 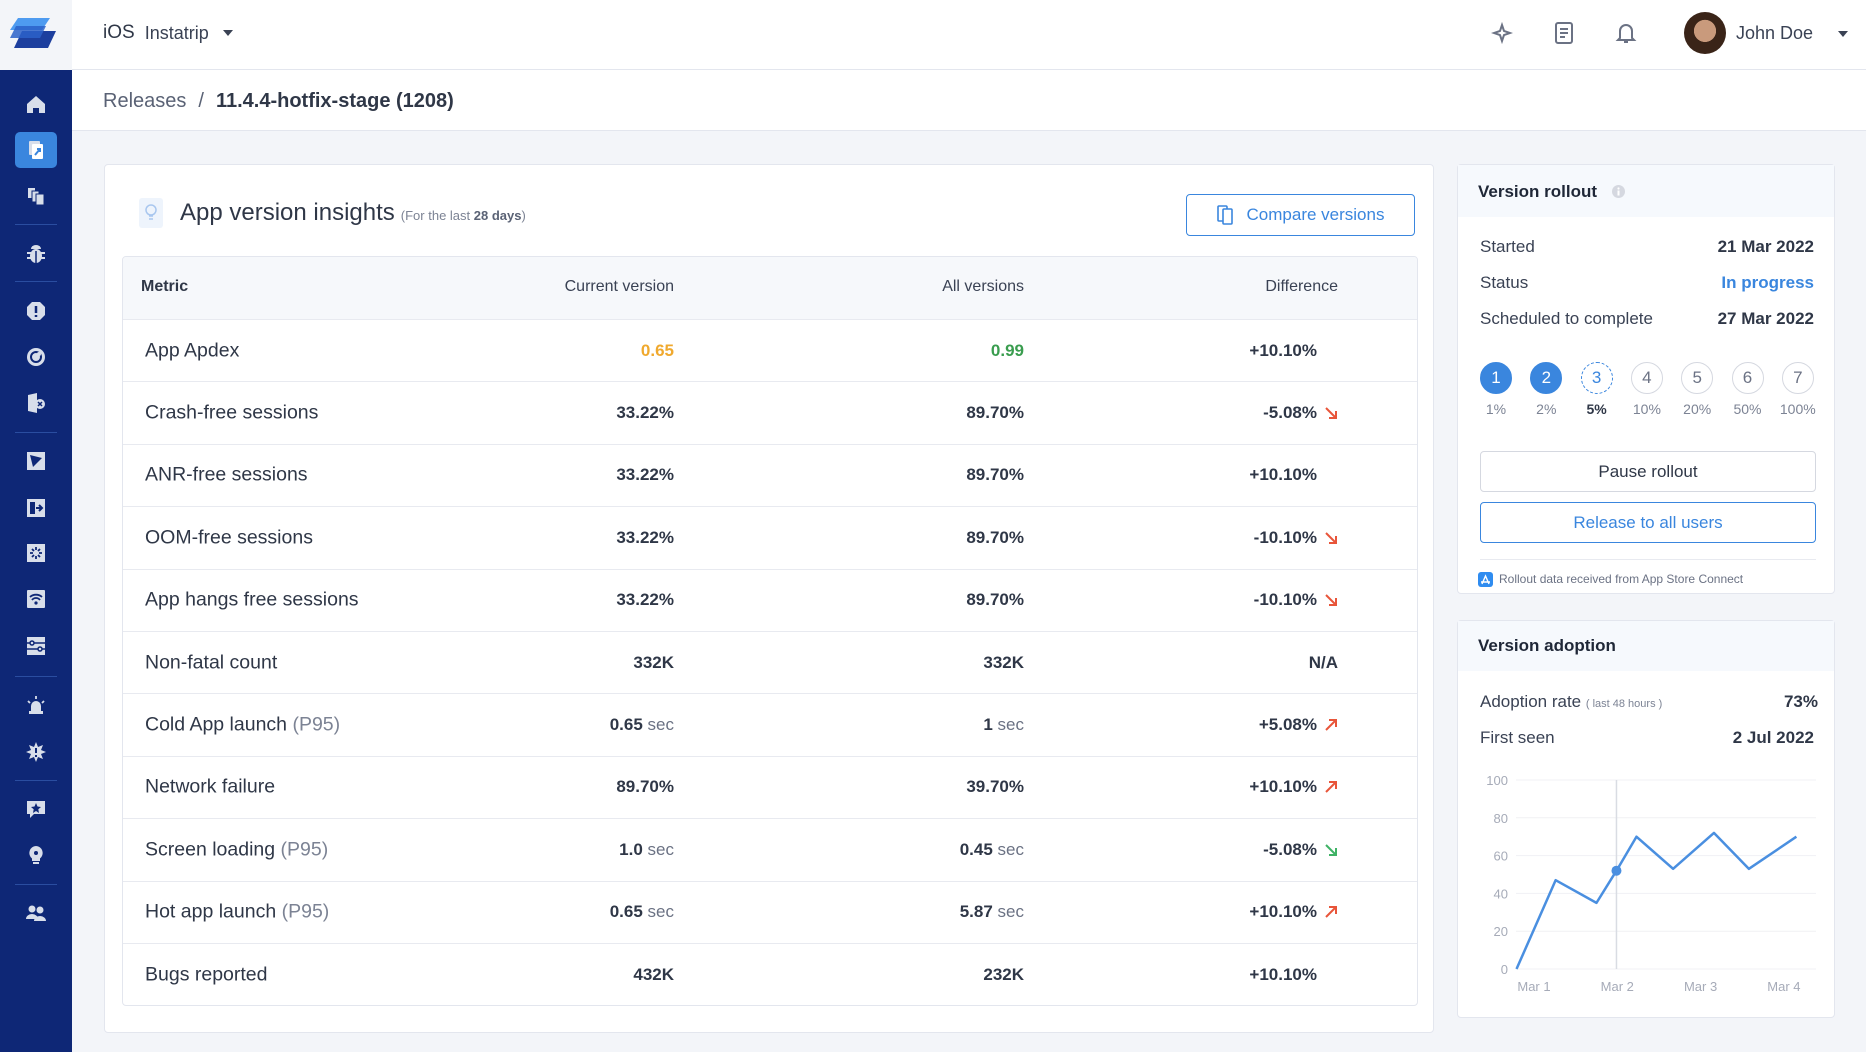 What do you see at coordinates (1783, 986) in the screenshot?
I see `x-tick-label: Mar 4` at bounding box center [1783, 986].